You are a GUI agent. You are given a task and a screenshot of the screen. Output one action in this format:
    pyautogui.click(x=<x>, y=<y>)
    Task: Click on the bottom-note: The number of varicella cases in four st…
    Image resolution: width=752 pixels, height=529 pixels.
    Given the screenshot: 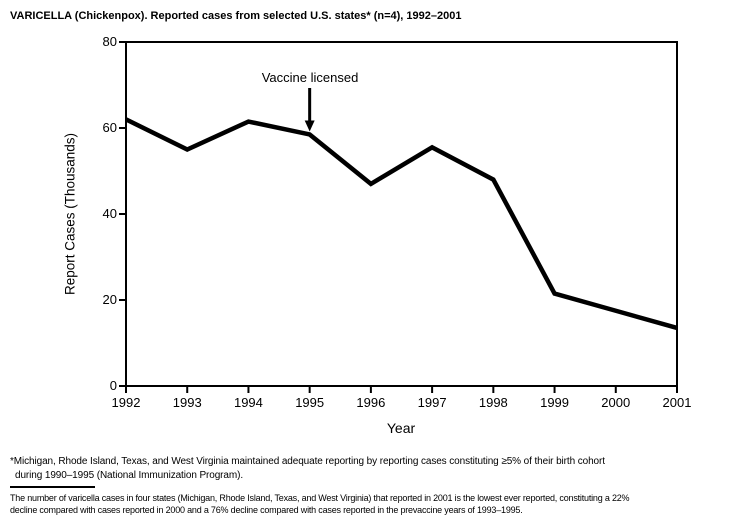 What is the action you would take?
    pyautogui.click(x=381, y=504)
    